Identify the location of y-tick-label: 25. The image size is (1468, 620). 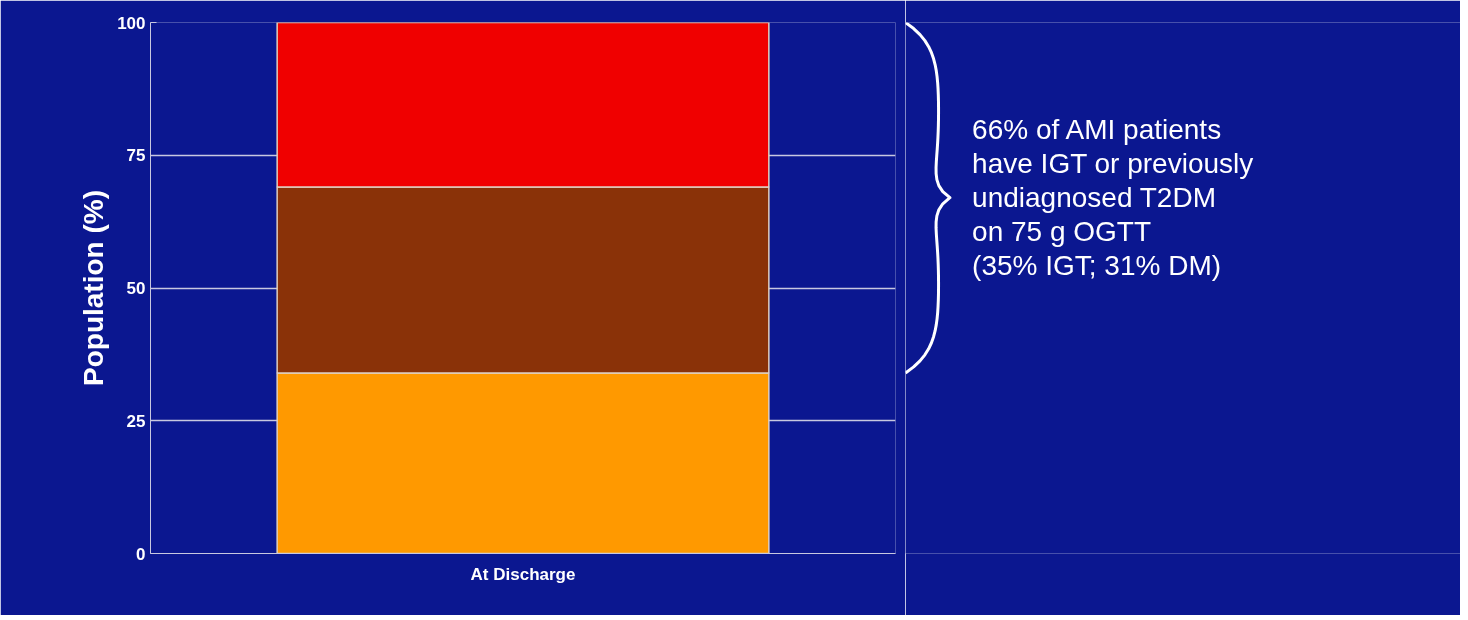
(136, 421).